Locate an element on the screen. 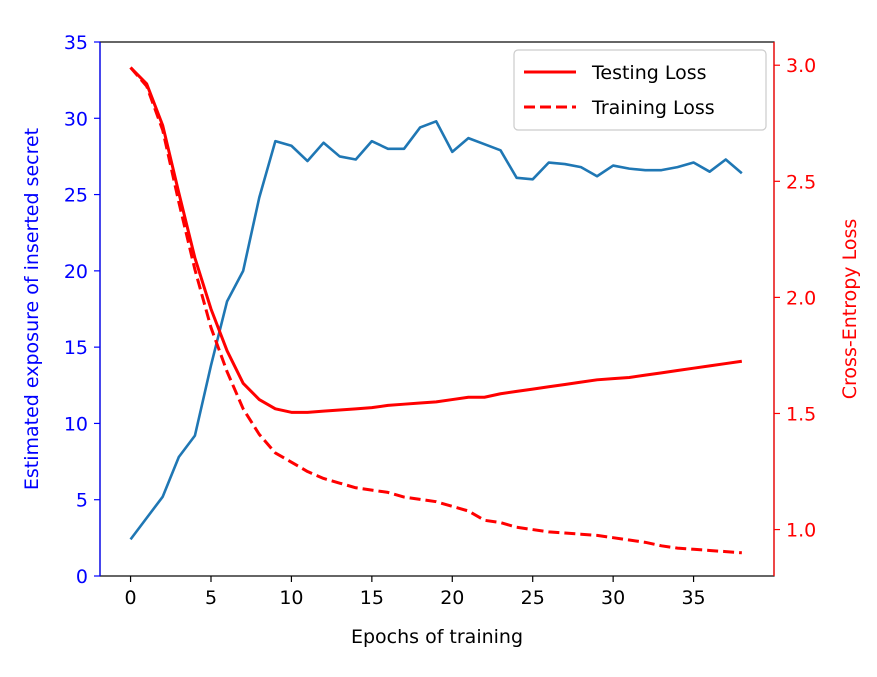  x-tick-label: 0 is located at coordinates (131, 598).